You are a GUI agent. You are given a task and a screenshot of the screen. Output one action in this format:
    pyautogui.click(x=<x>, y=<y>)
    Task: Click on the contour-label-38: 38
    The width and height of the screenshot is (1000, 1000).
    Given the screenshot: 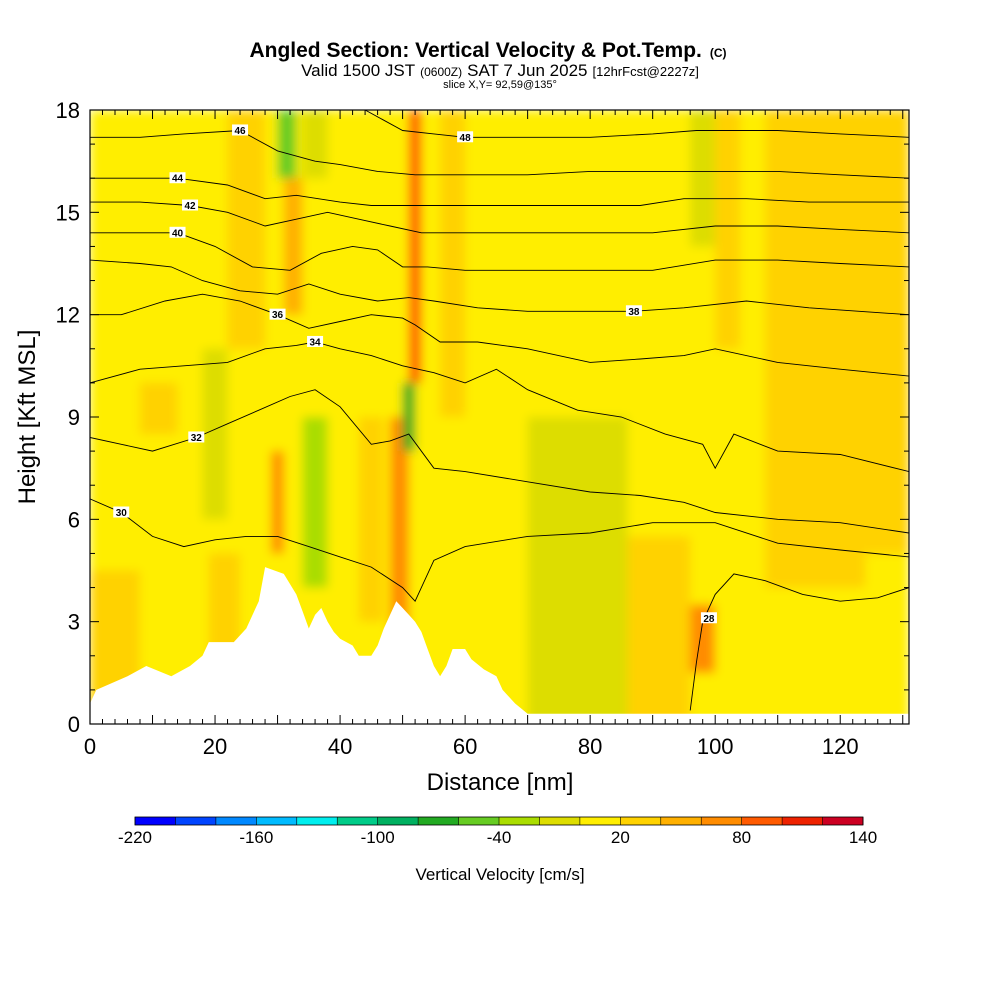 What is the action you would take?
    pyautogui.click(x=634, y=312)
    